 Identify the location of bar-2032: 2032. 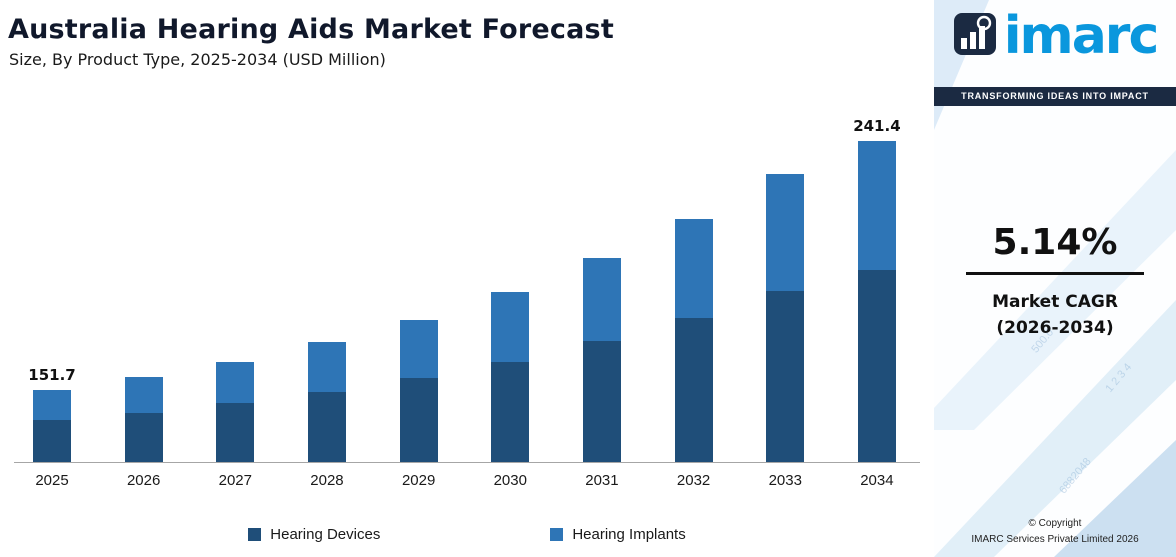
(693, 303).